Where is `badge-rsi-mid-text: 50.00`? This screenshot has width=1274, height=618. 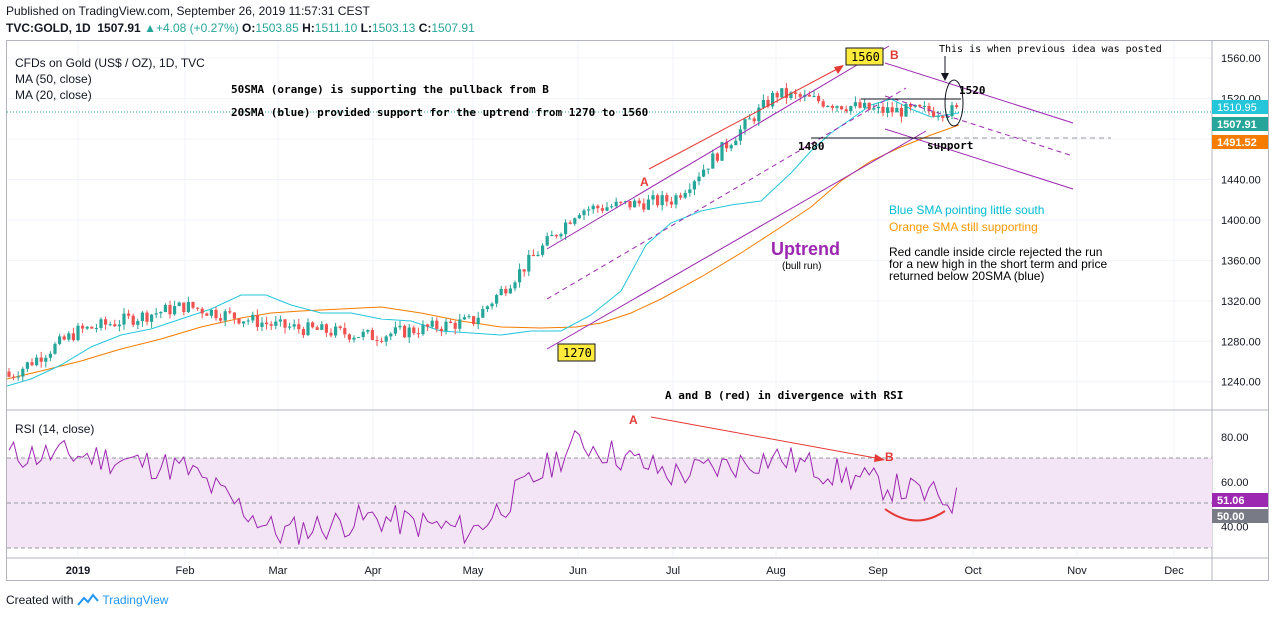
badge-rsi-mid-text: 50.00 is located at coordinates (1231, 517).